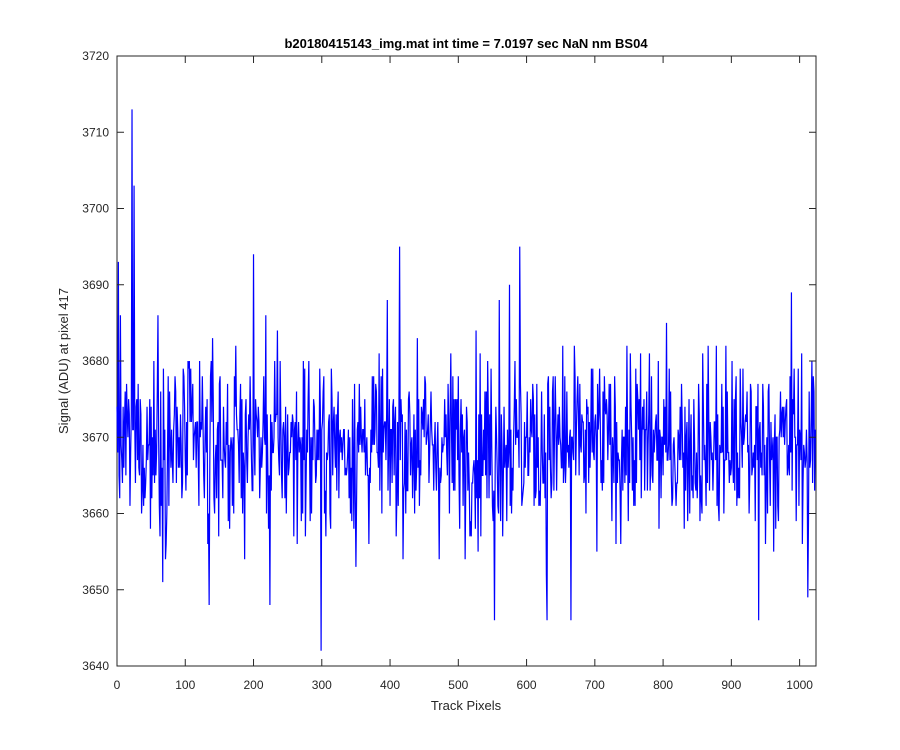 This screenshot has width=900, height=750. Describe the element at coordinates (95, 361) in the screenshot. I see `y-tick-label: 3680` at that location.